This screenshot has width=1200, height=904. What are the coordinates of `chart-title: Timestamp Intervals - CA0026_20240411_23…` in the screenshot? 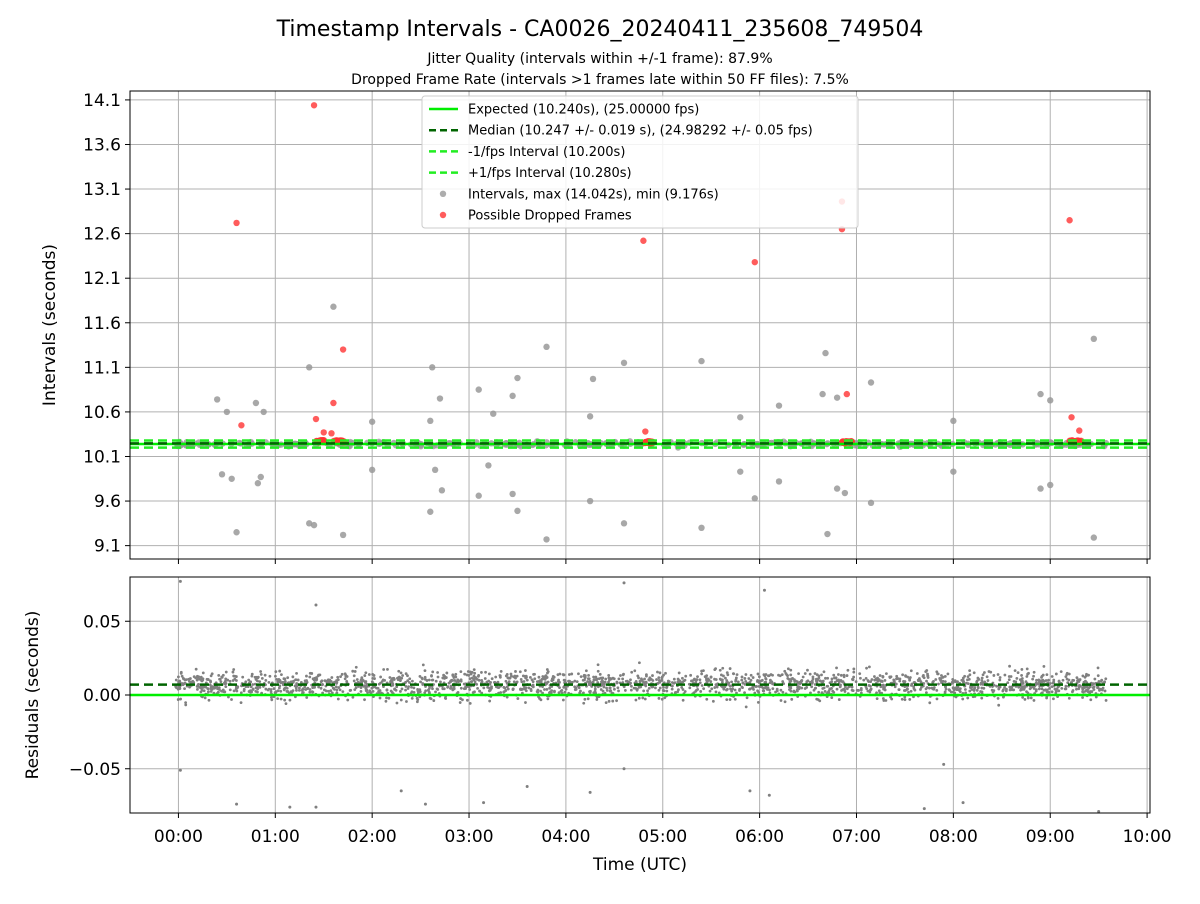 It's located at (600, 29).